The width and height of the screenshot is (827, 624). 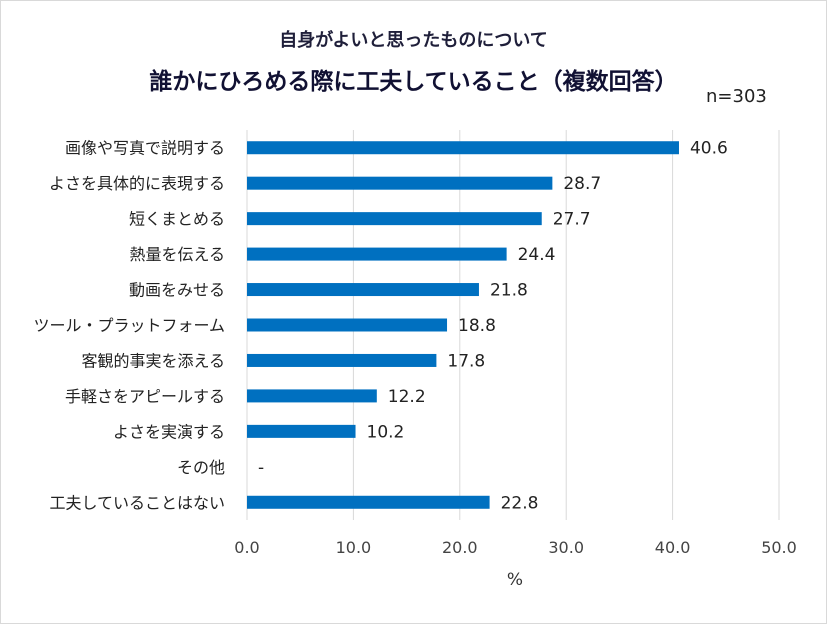 I want to click on category-label: ツール・プラットフォーム, so click(x=129, y=325).